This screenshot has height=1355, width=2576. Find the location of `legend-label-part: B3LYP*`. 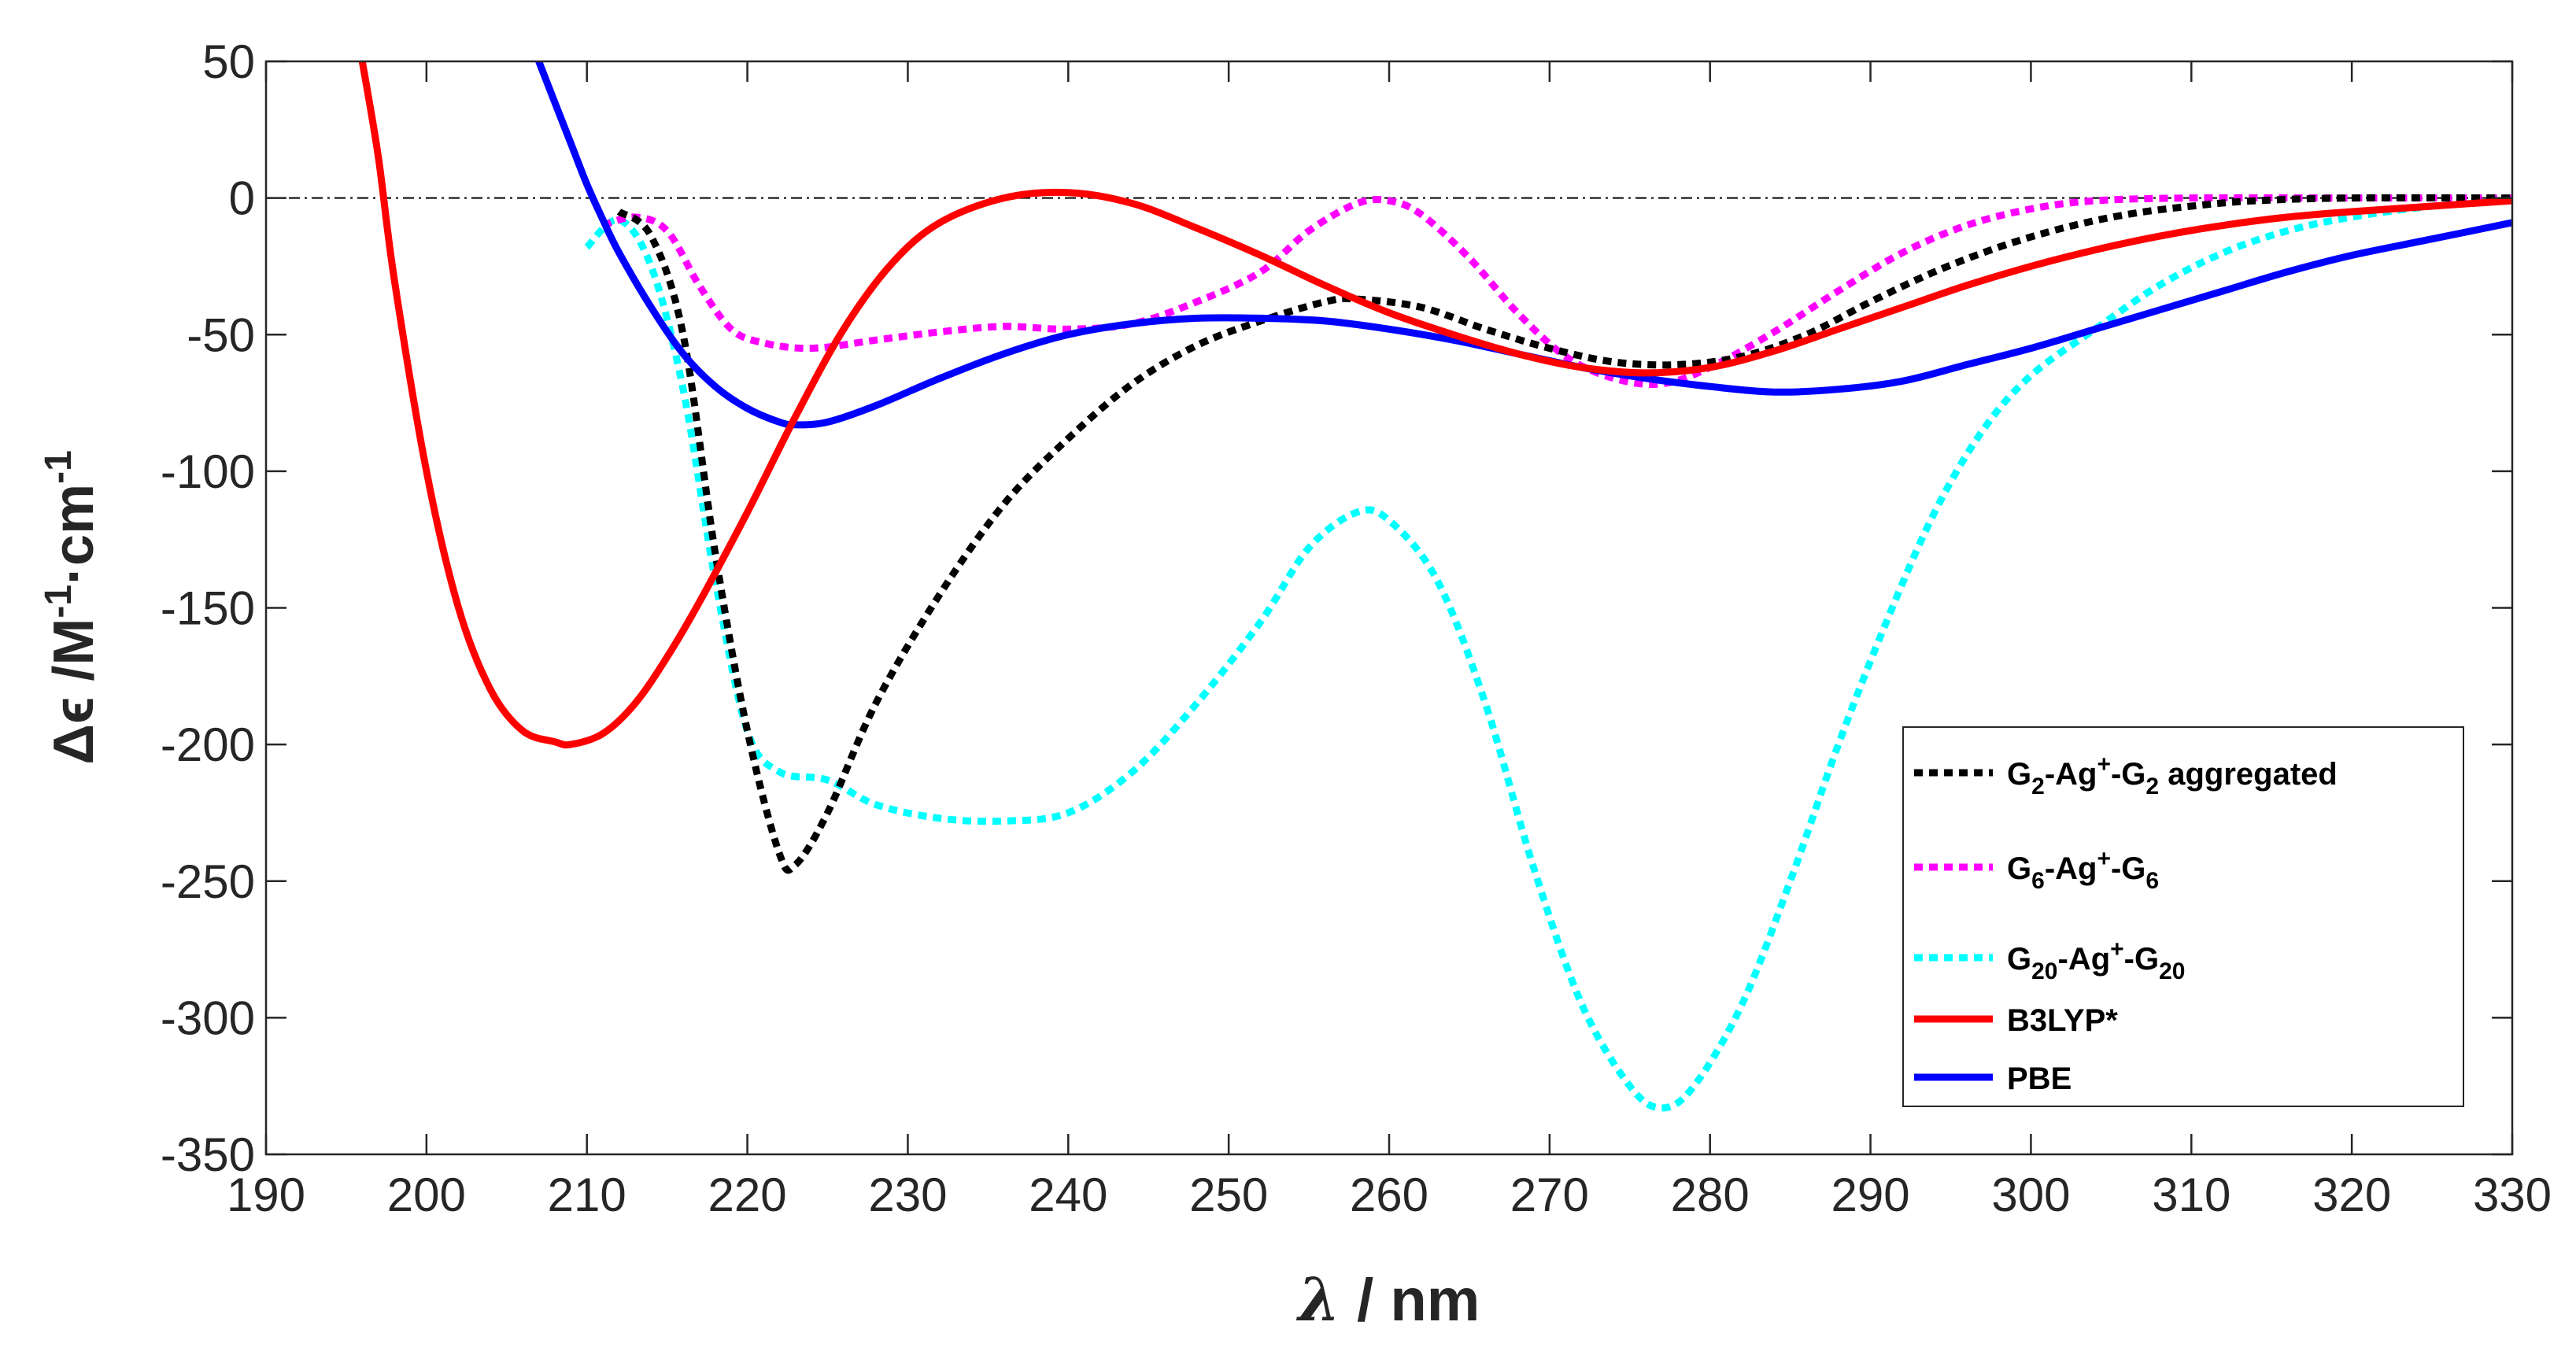

legend-label-part: B3LYP* is located at coordinates (2062, 1021).